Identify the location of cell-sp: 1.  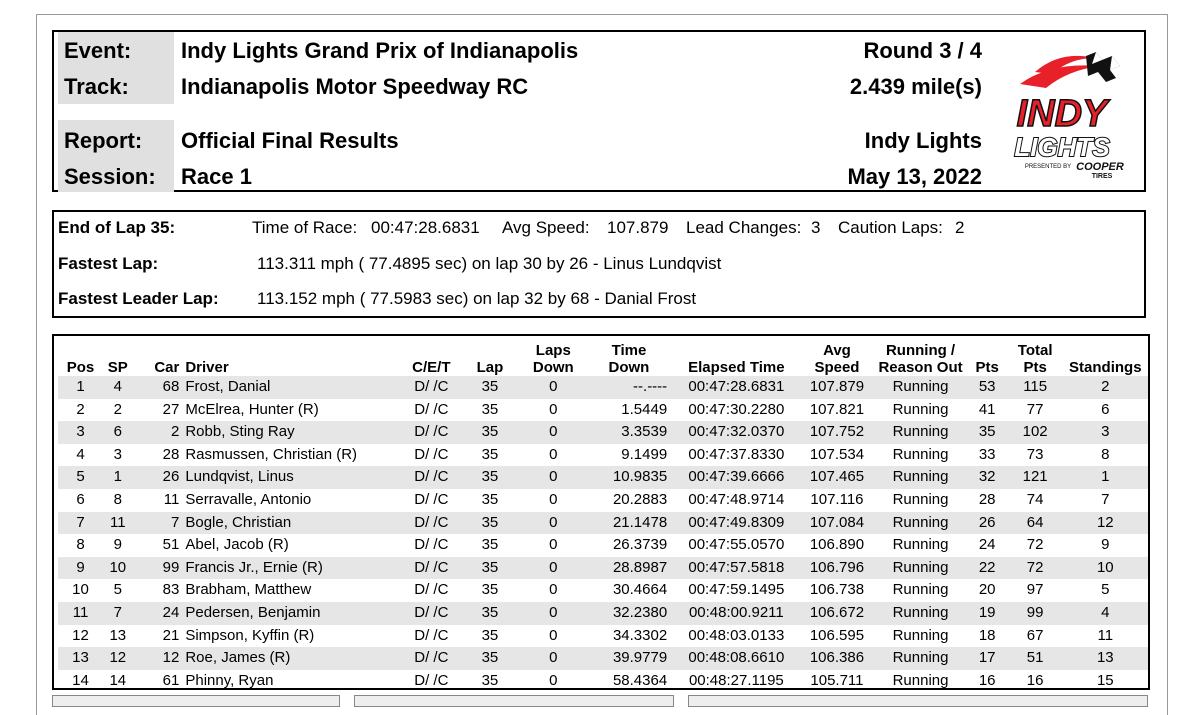
(117, 477).